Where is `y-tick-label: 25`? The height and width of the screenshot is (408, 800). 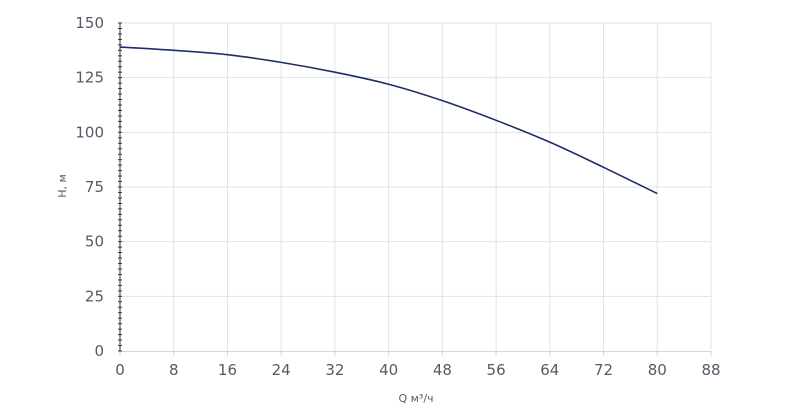 y-tick-label: 25 is located at coordinates (94, 296).